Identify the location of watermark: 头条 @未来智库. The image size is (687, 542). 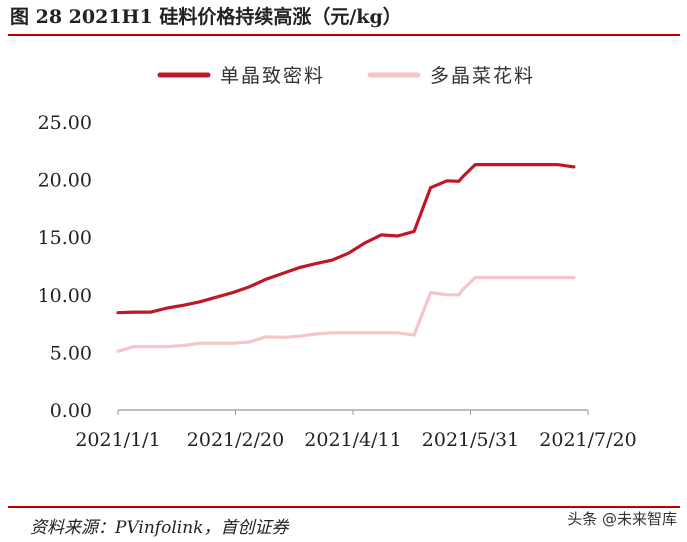
(622, 519).